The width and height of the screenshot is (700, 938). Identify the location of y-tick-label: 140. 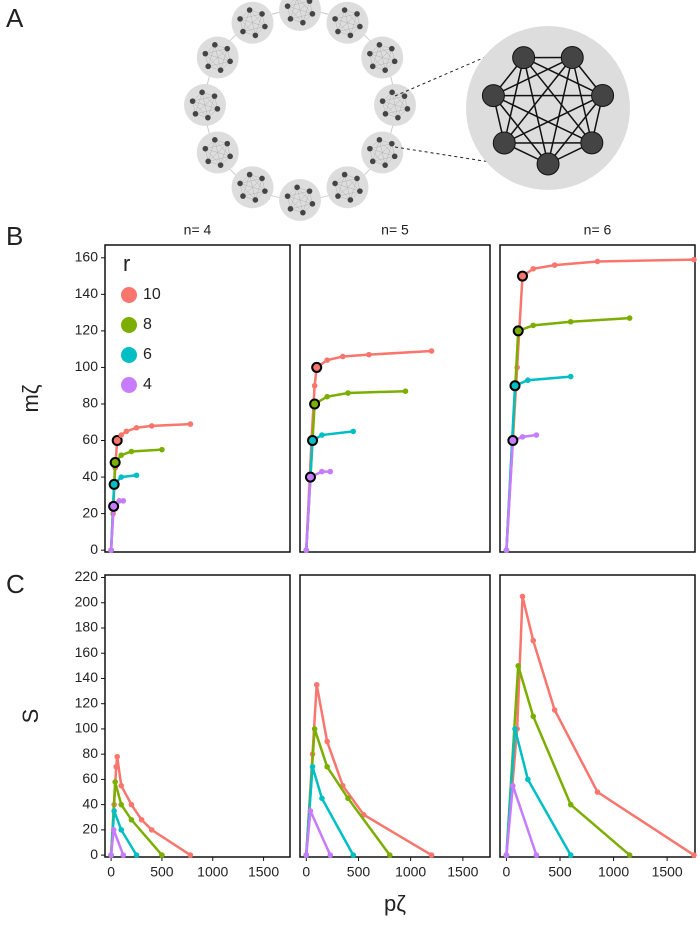
(87, 677).